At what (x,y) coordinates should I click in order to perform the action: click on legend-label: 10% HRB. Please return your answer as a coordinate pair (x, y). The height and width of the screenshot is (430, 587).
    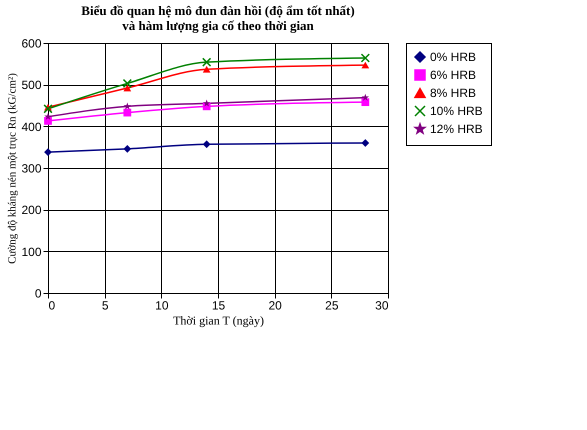
    Looking at the image, I should click on (456, 111).